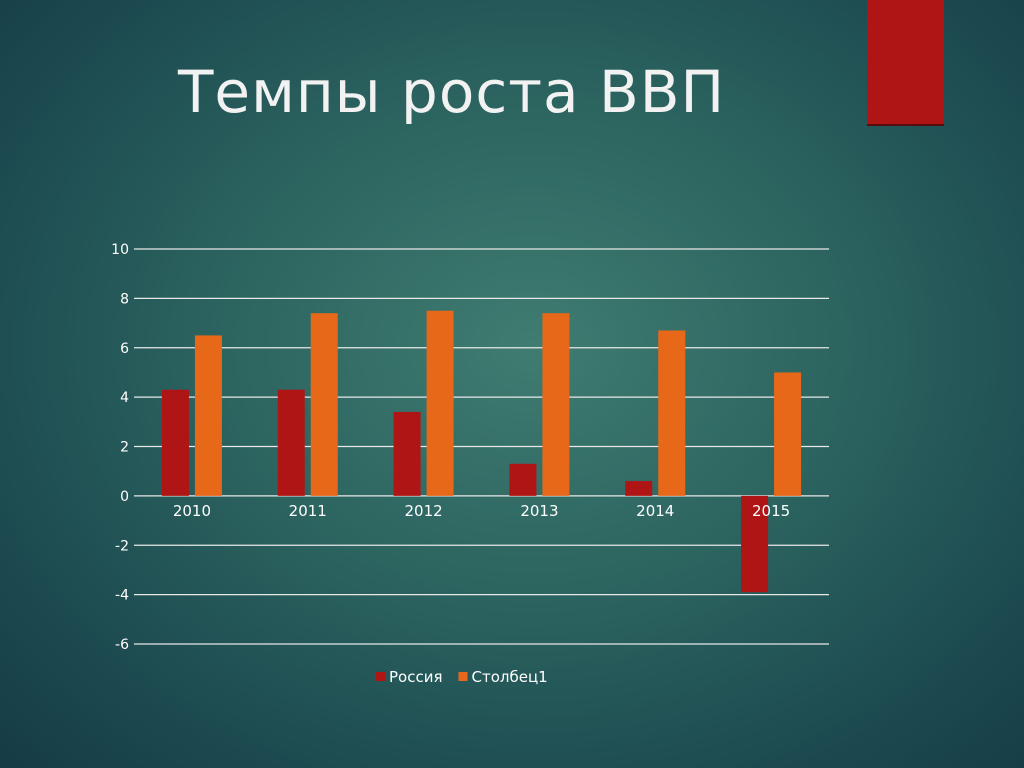 The image size is (1024, 768). I want to click on bar-col1-2015, so click(788, 434).